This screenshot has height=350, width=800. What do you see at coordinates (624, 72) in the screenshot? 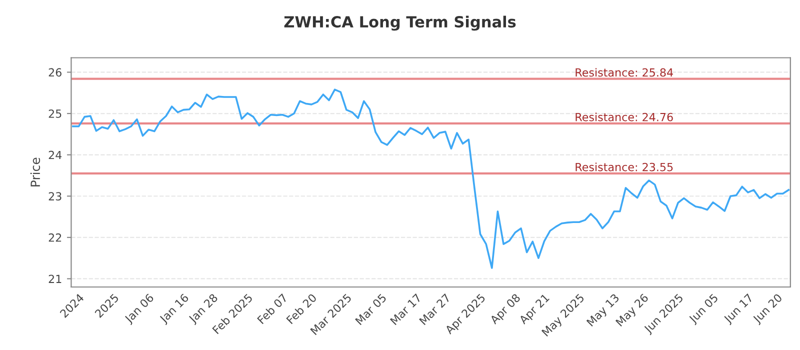
I see `ref-line-label: Resistance: 25.84` at bounding box center [624, 72].